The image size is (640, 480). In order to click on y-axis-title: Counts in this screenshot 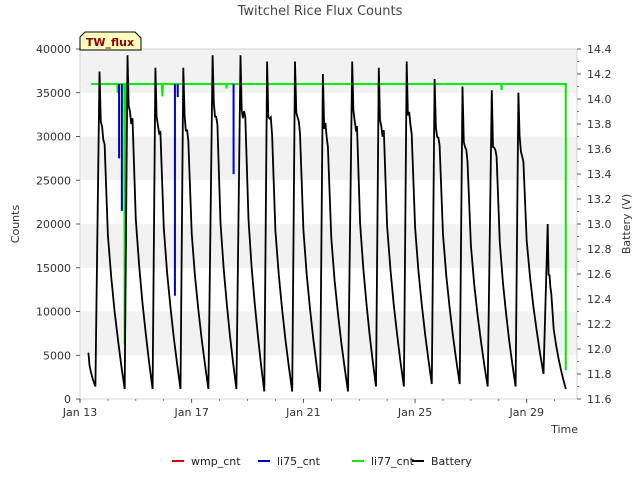, I will do `click(15, 224)`.